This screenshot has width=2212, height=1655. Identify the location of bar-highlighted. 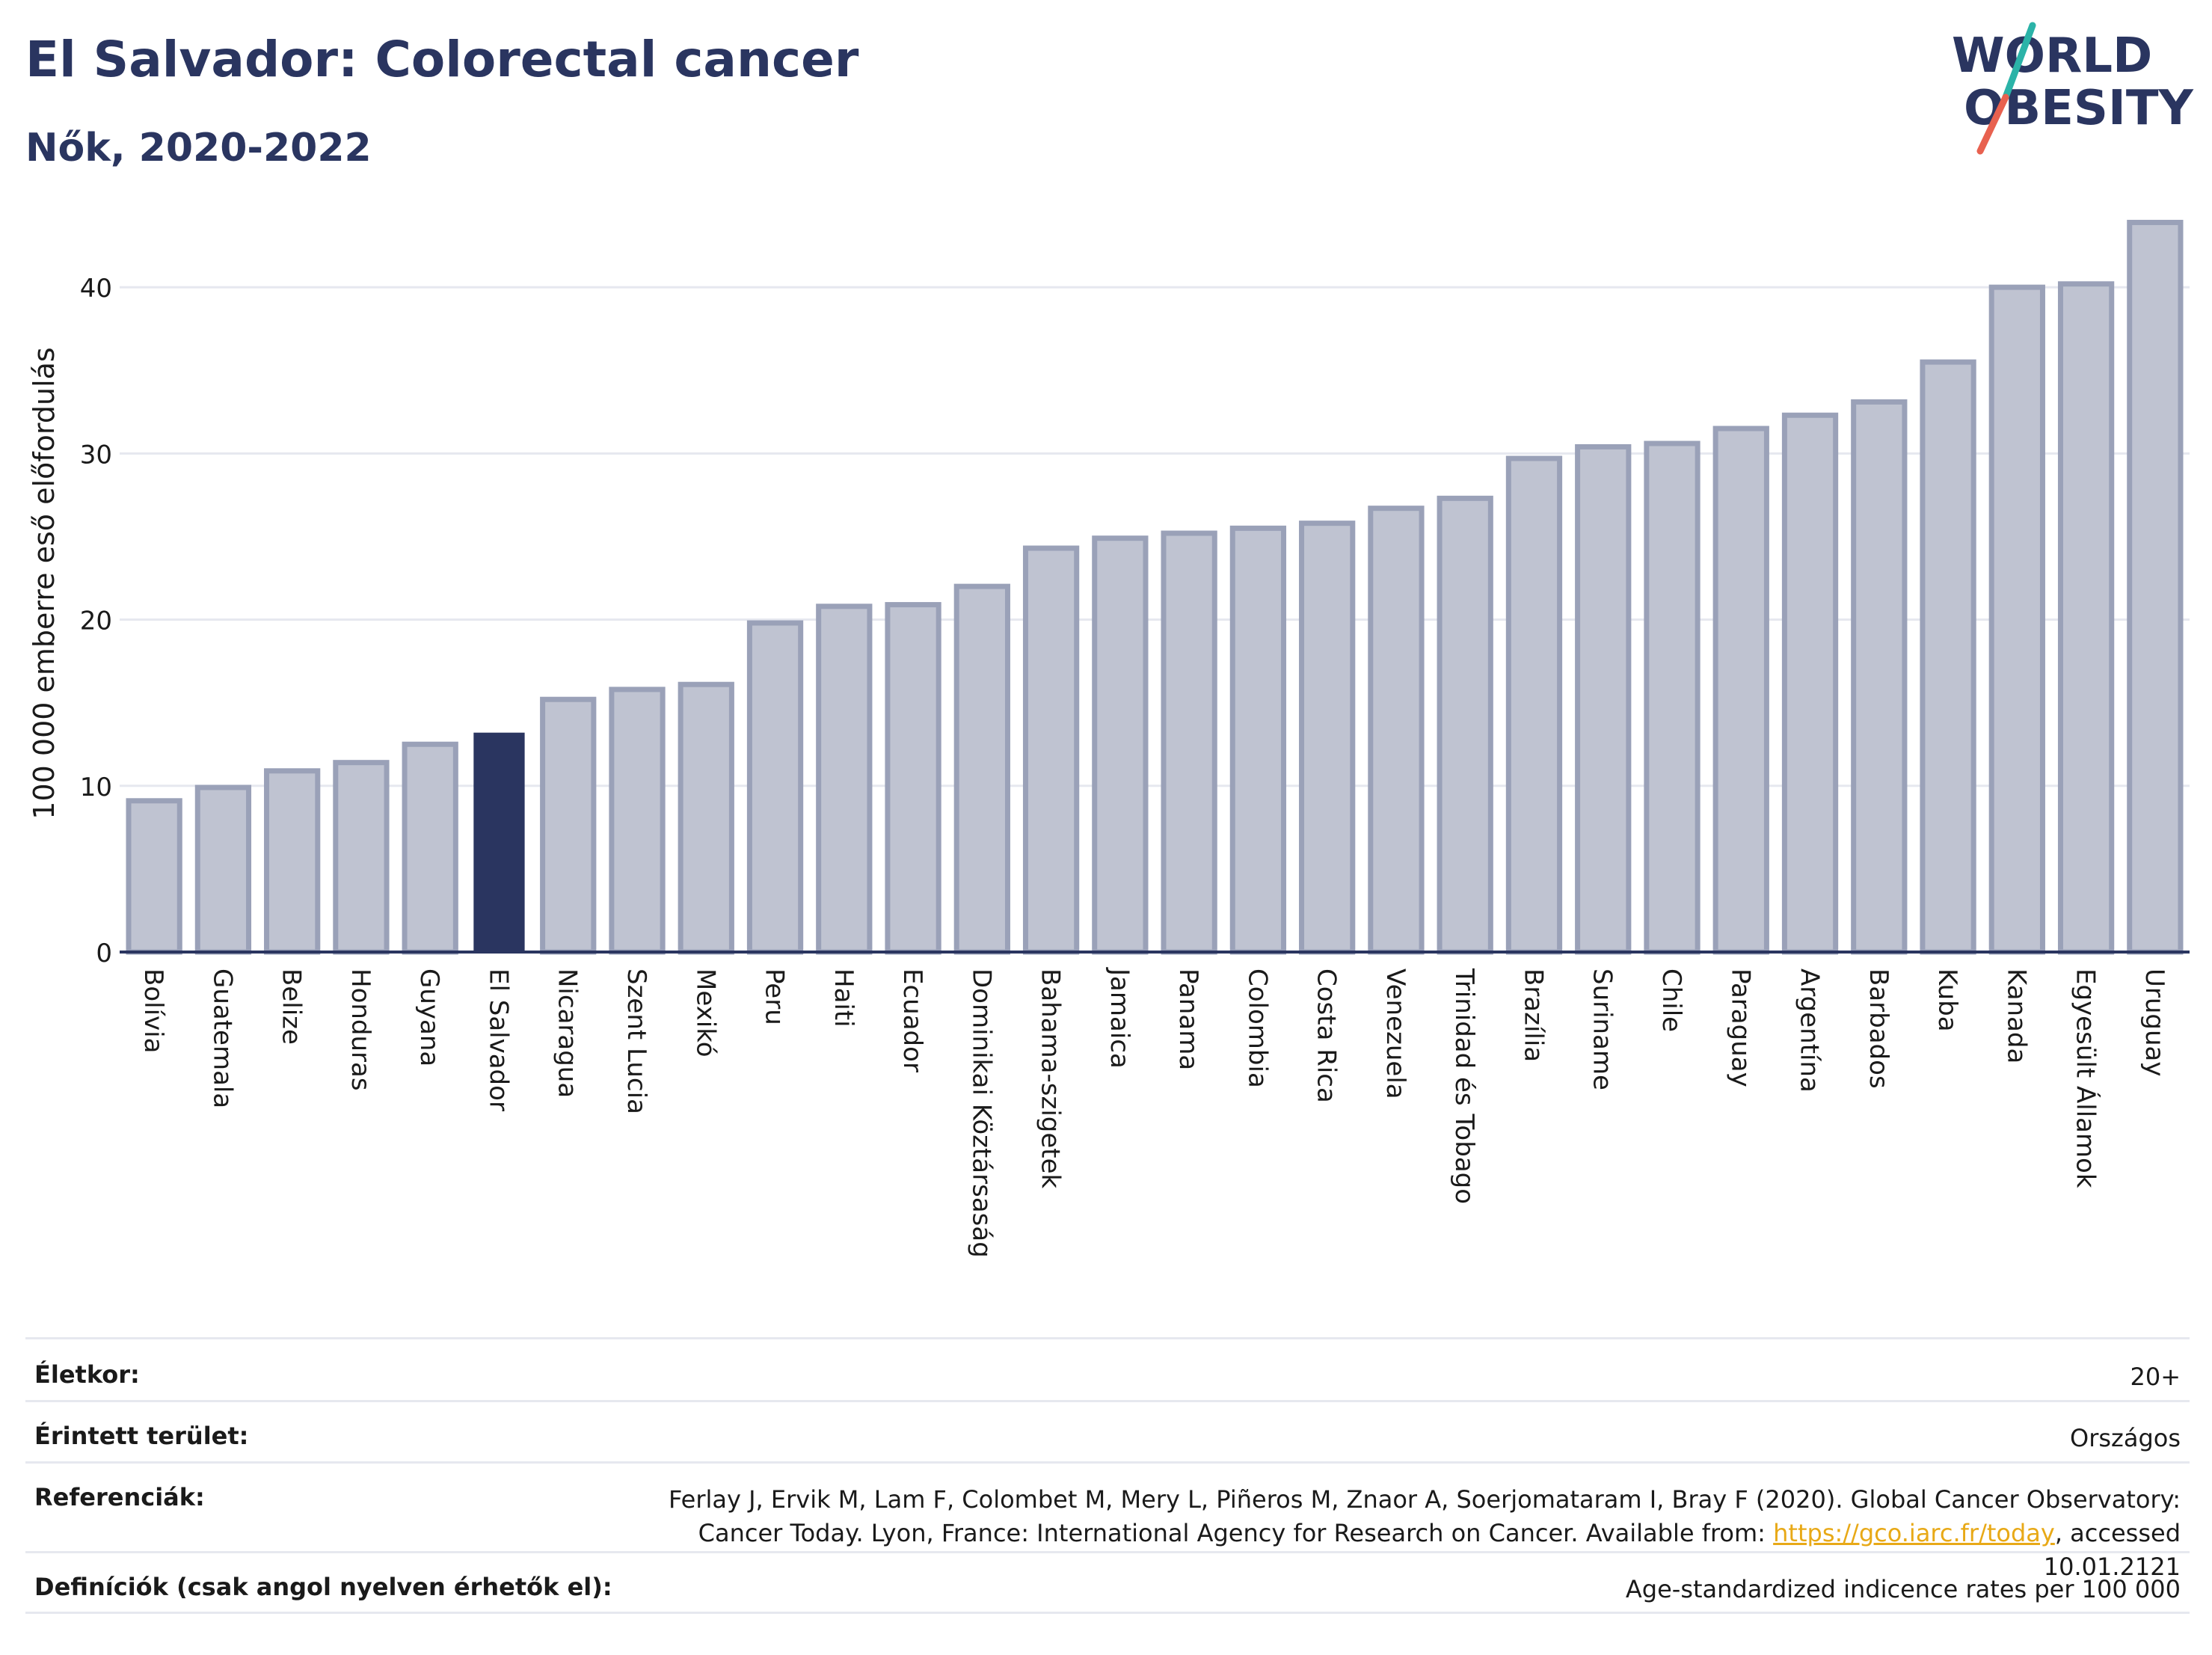
(499, 842).